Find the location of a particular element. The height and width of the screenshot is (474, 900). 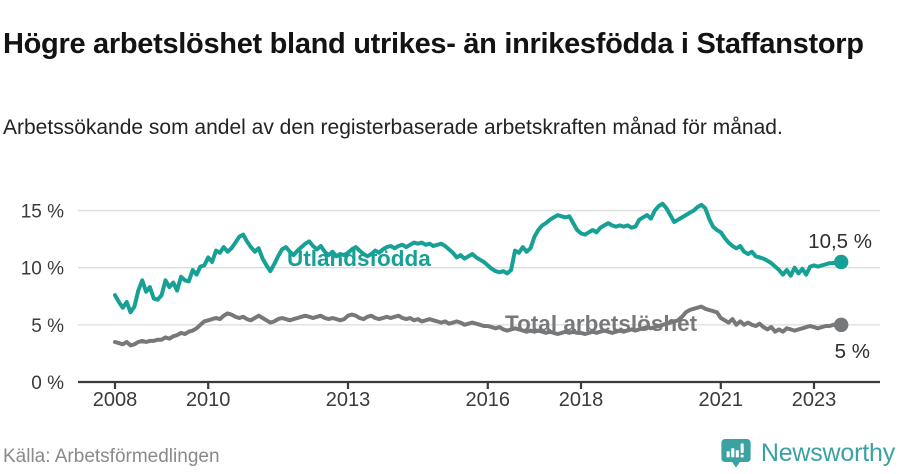

x-axis-label-2010: 2010 is located at coordinates (208, 400).